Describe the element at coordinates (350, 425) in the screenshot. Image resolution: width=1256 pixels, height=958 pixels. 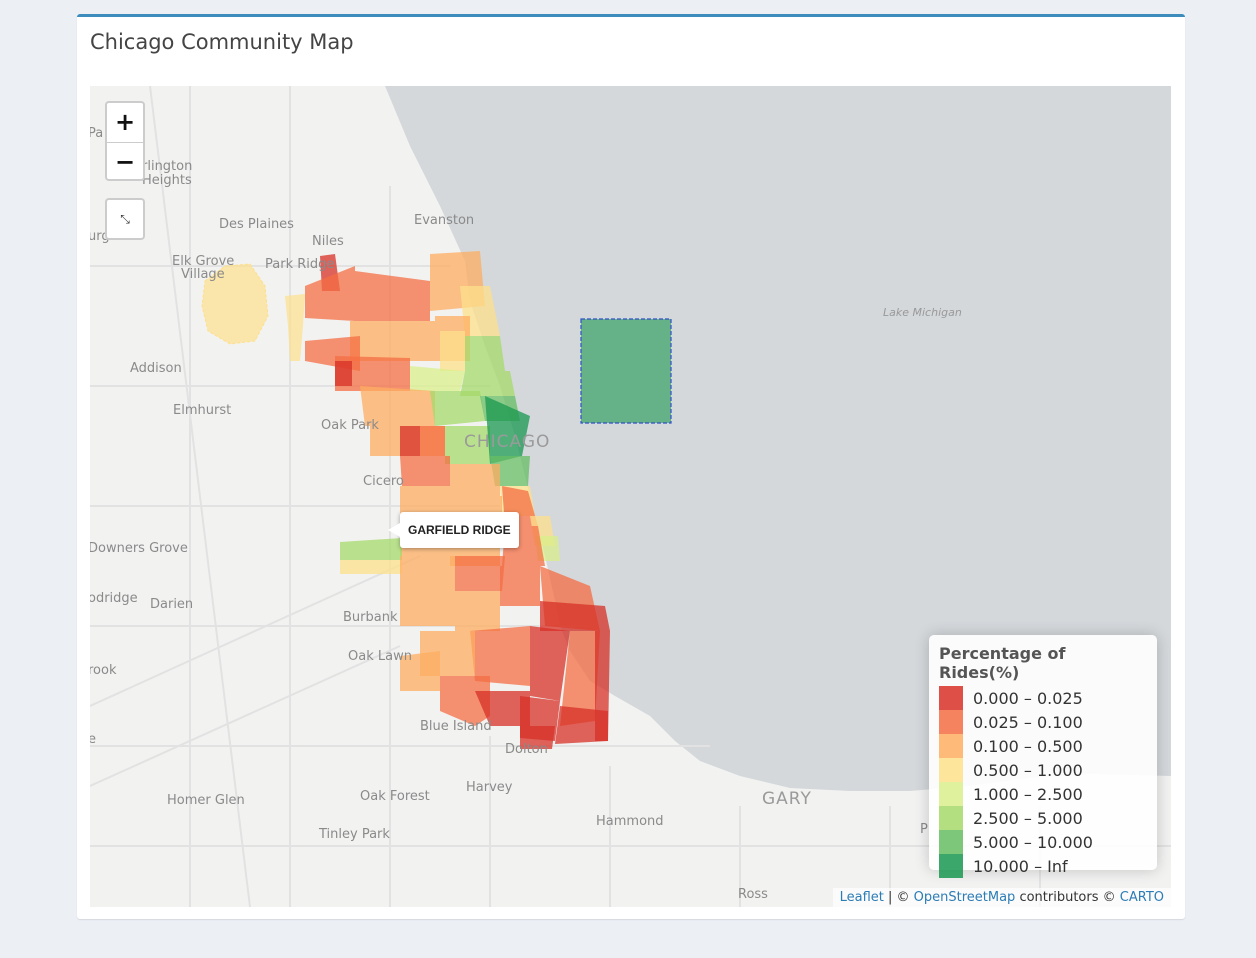
I see `place-oak-park: Oak Park` at that location.